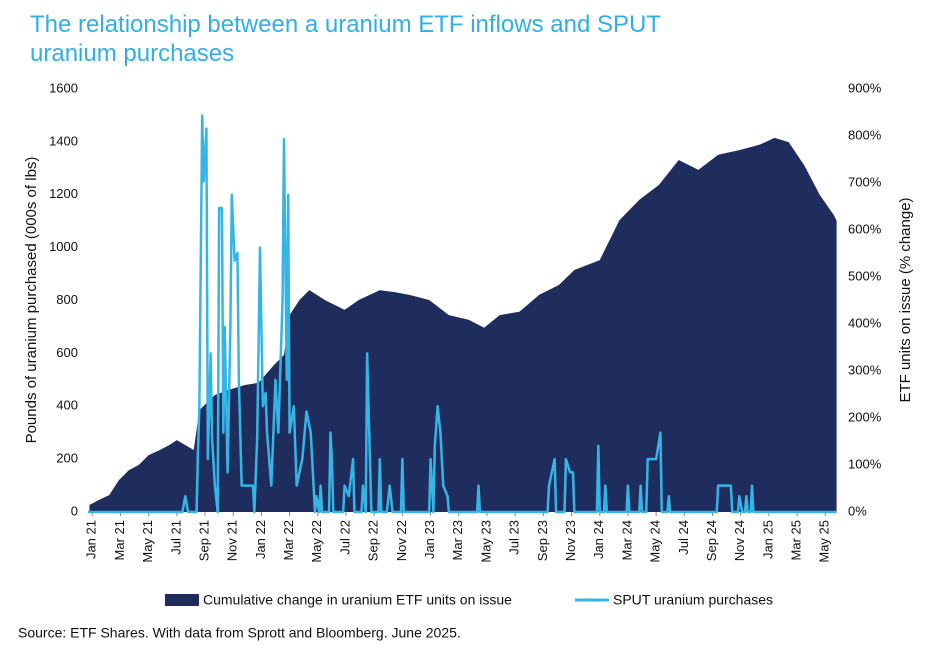  Describe the element at coordinates (63, 140) in the screenshot. I see `y-tick-label: 1400` at that location.